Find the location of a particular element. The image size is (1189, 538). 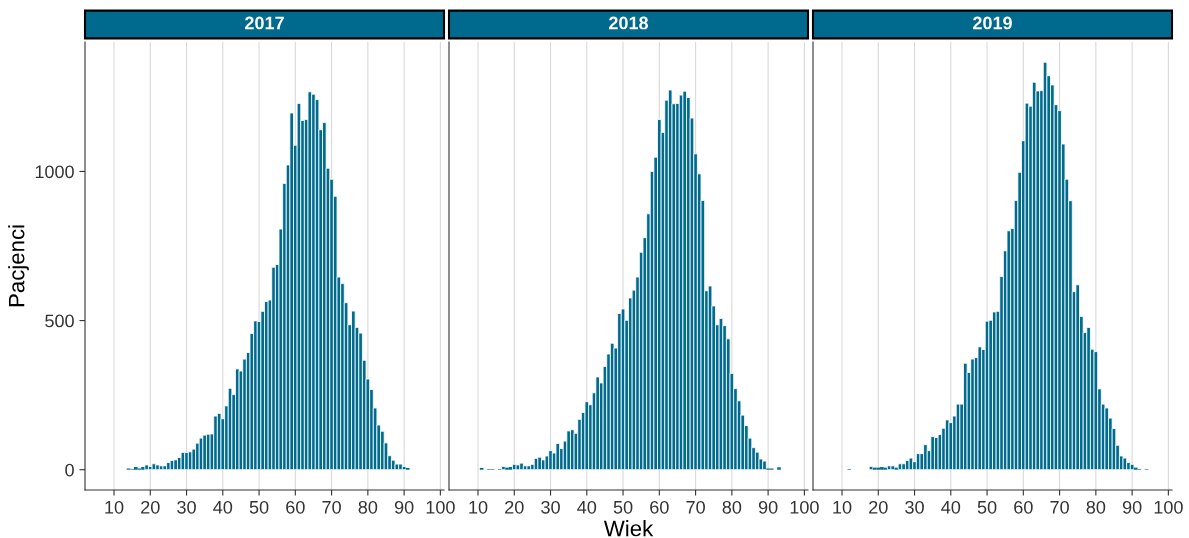

y-tick-label: 0 is located at coordinates (69, 470).